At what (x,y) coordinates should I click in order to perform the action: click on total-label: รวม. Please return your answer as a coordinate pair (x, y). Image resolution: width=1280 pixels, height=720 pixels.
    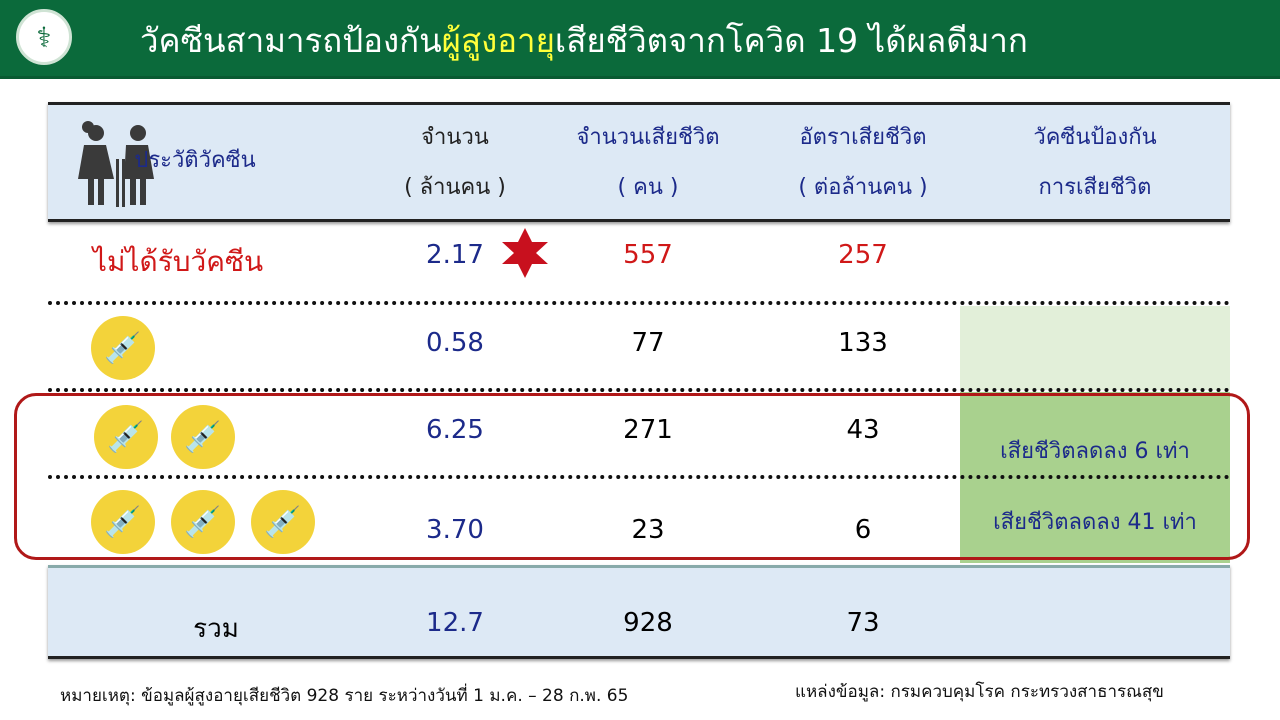
    Looking at the image, I should click on (216, 629).